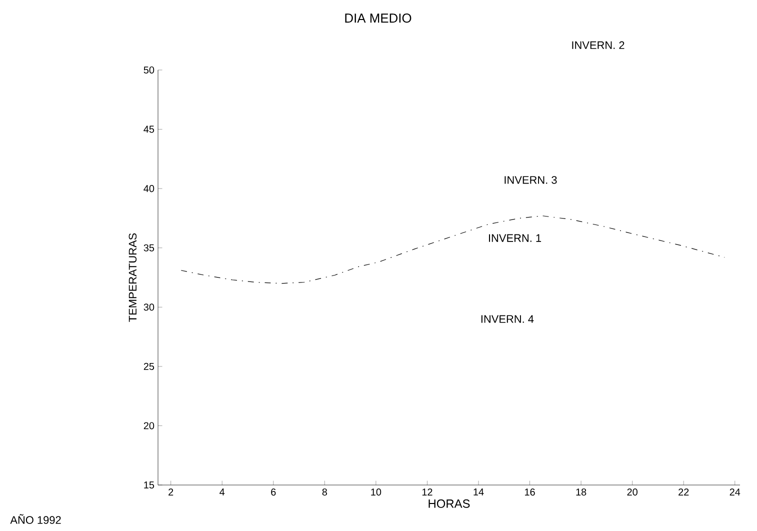  What do you see at coordinates (149, 307) in the screenshot?
I see `y-tick-label: 30` at bounding box center [149, 307].